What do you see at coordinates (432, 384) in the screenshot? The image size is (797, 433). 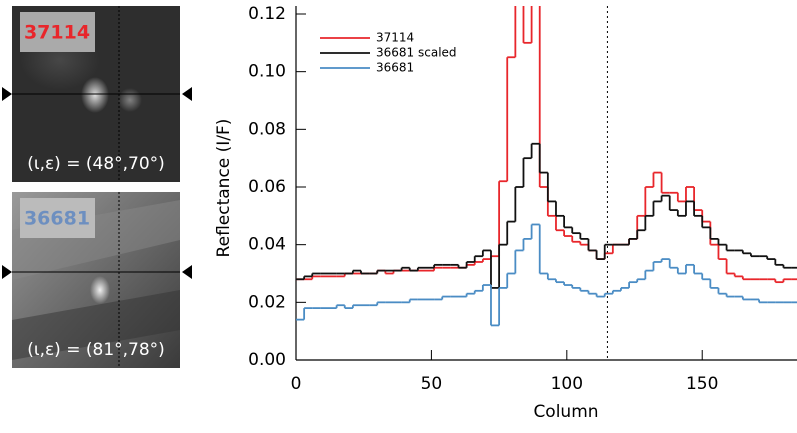 I see `x-tick-label: 50` at bounding box center [432, 384].